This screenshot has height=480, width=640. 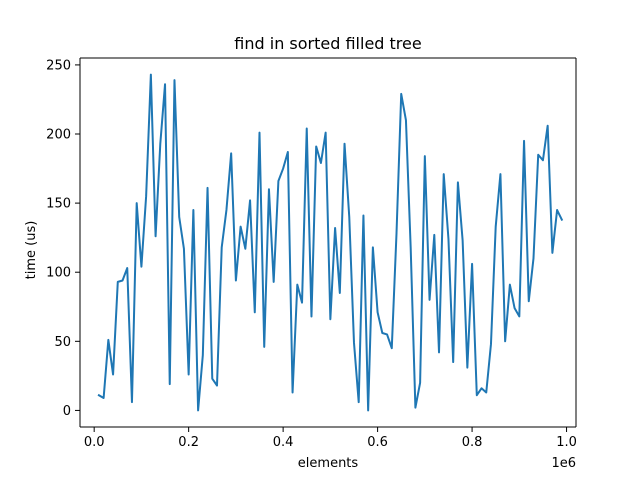 I want to click on y-tick-label: 50, so click(x=62, y=342).